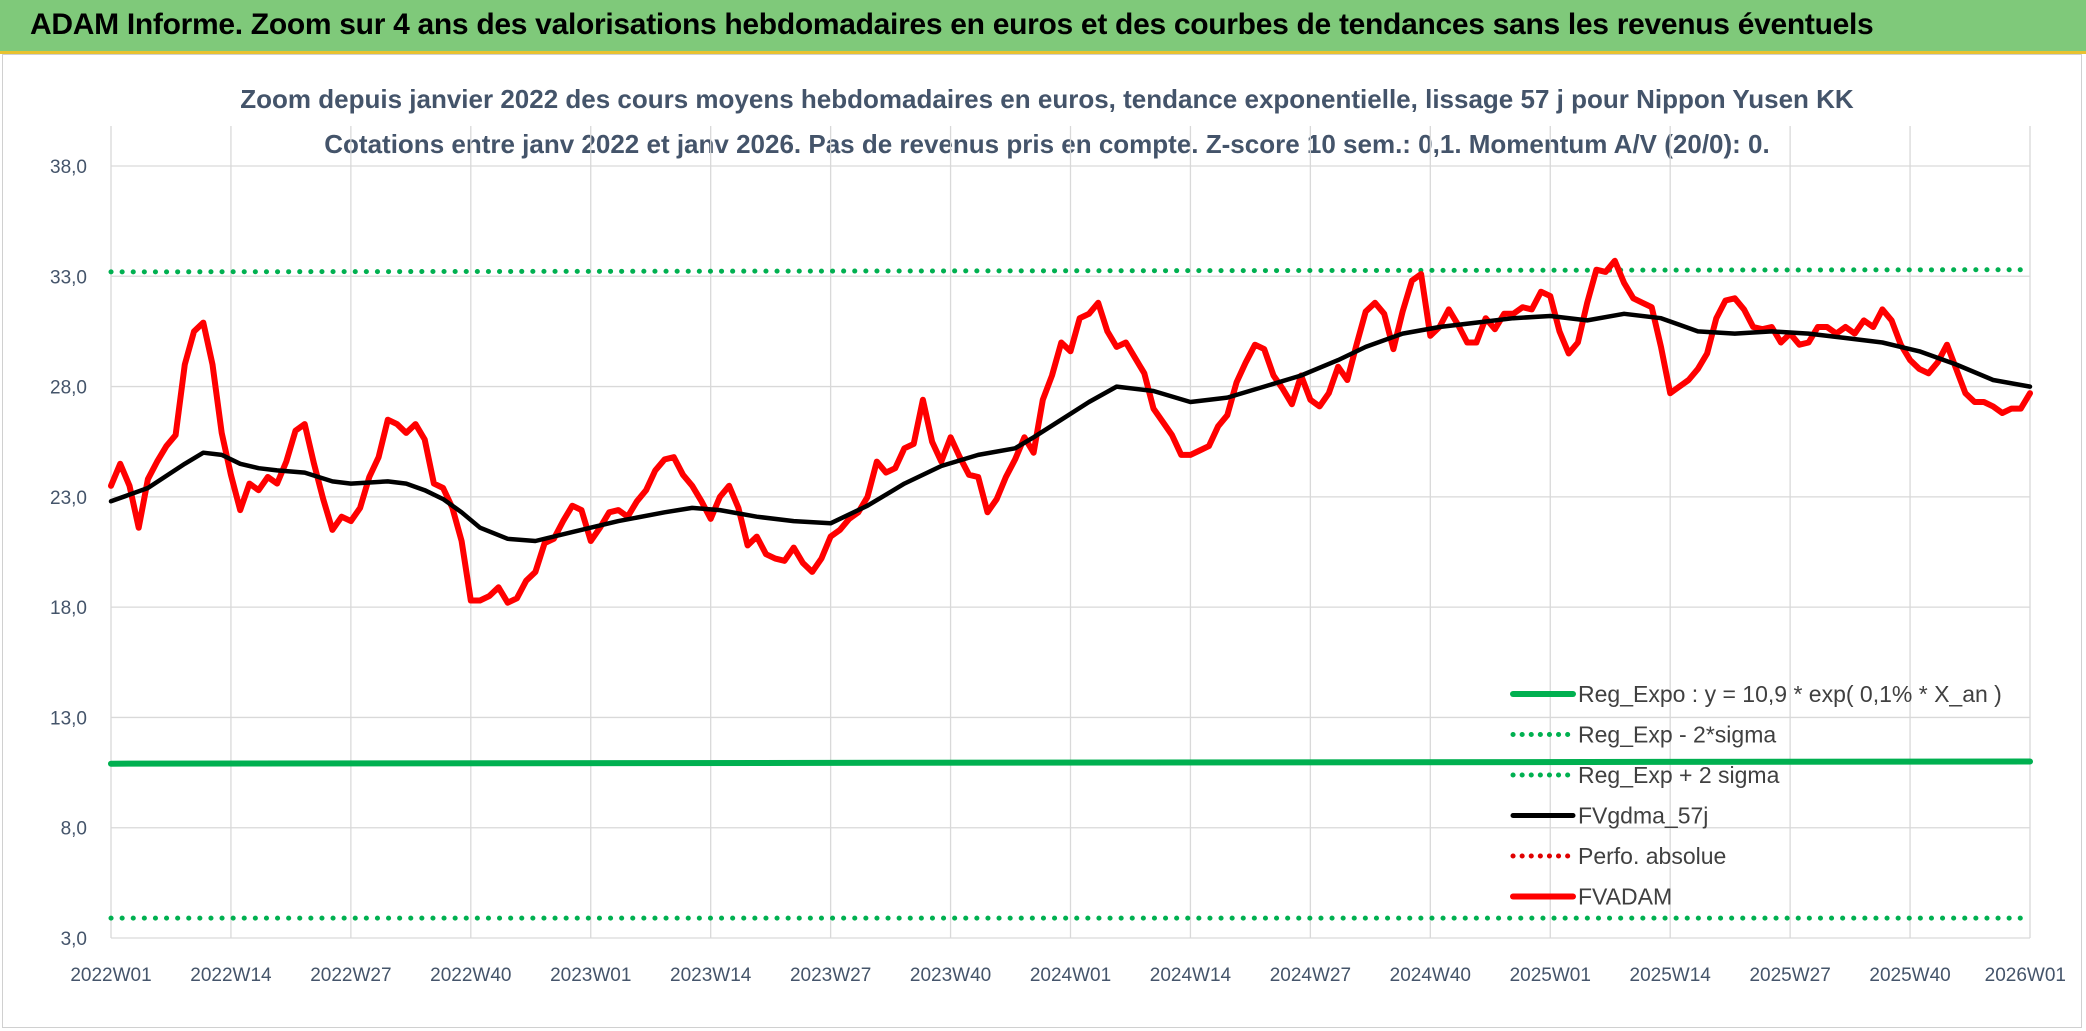 This screenshot has height=1031, width=2086. Describe the element at coordinates (68, 553) in the screenshot. I see `y-axis-ticks: 38,0 33,0 28,0 23,0 18,0 13,0 8,0 3,0` at that location.